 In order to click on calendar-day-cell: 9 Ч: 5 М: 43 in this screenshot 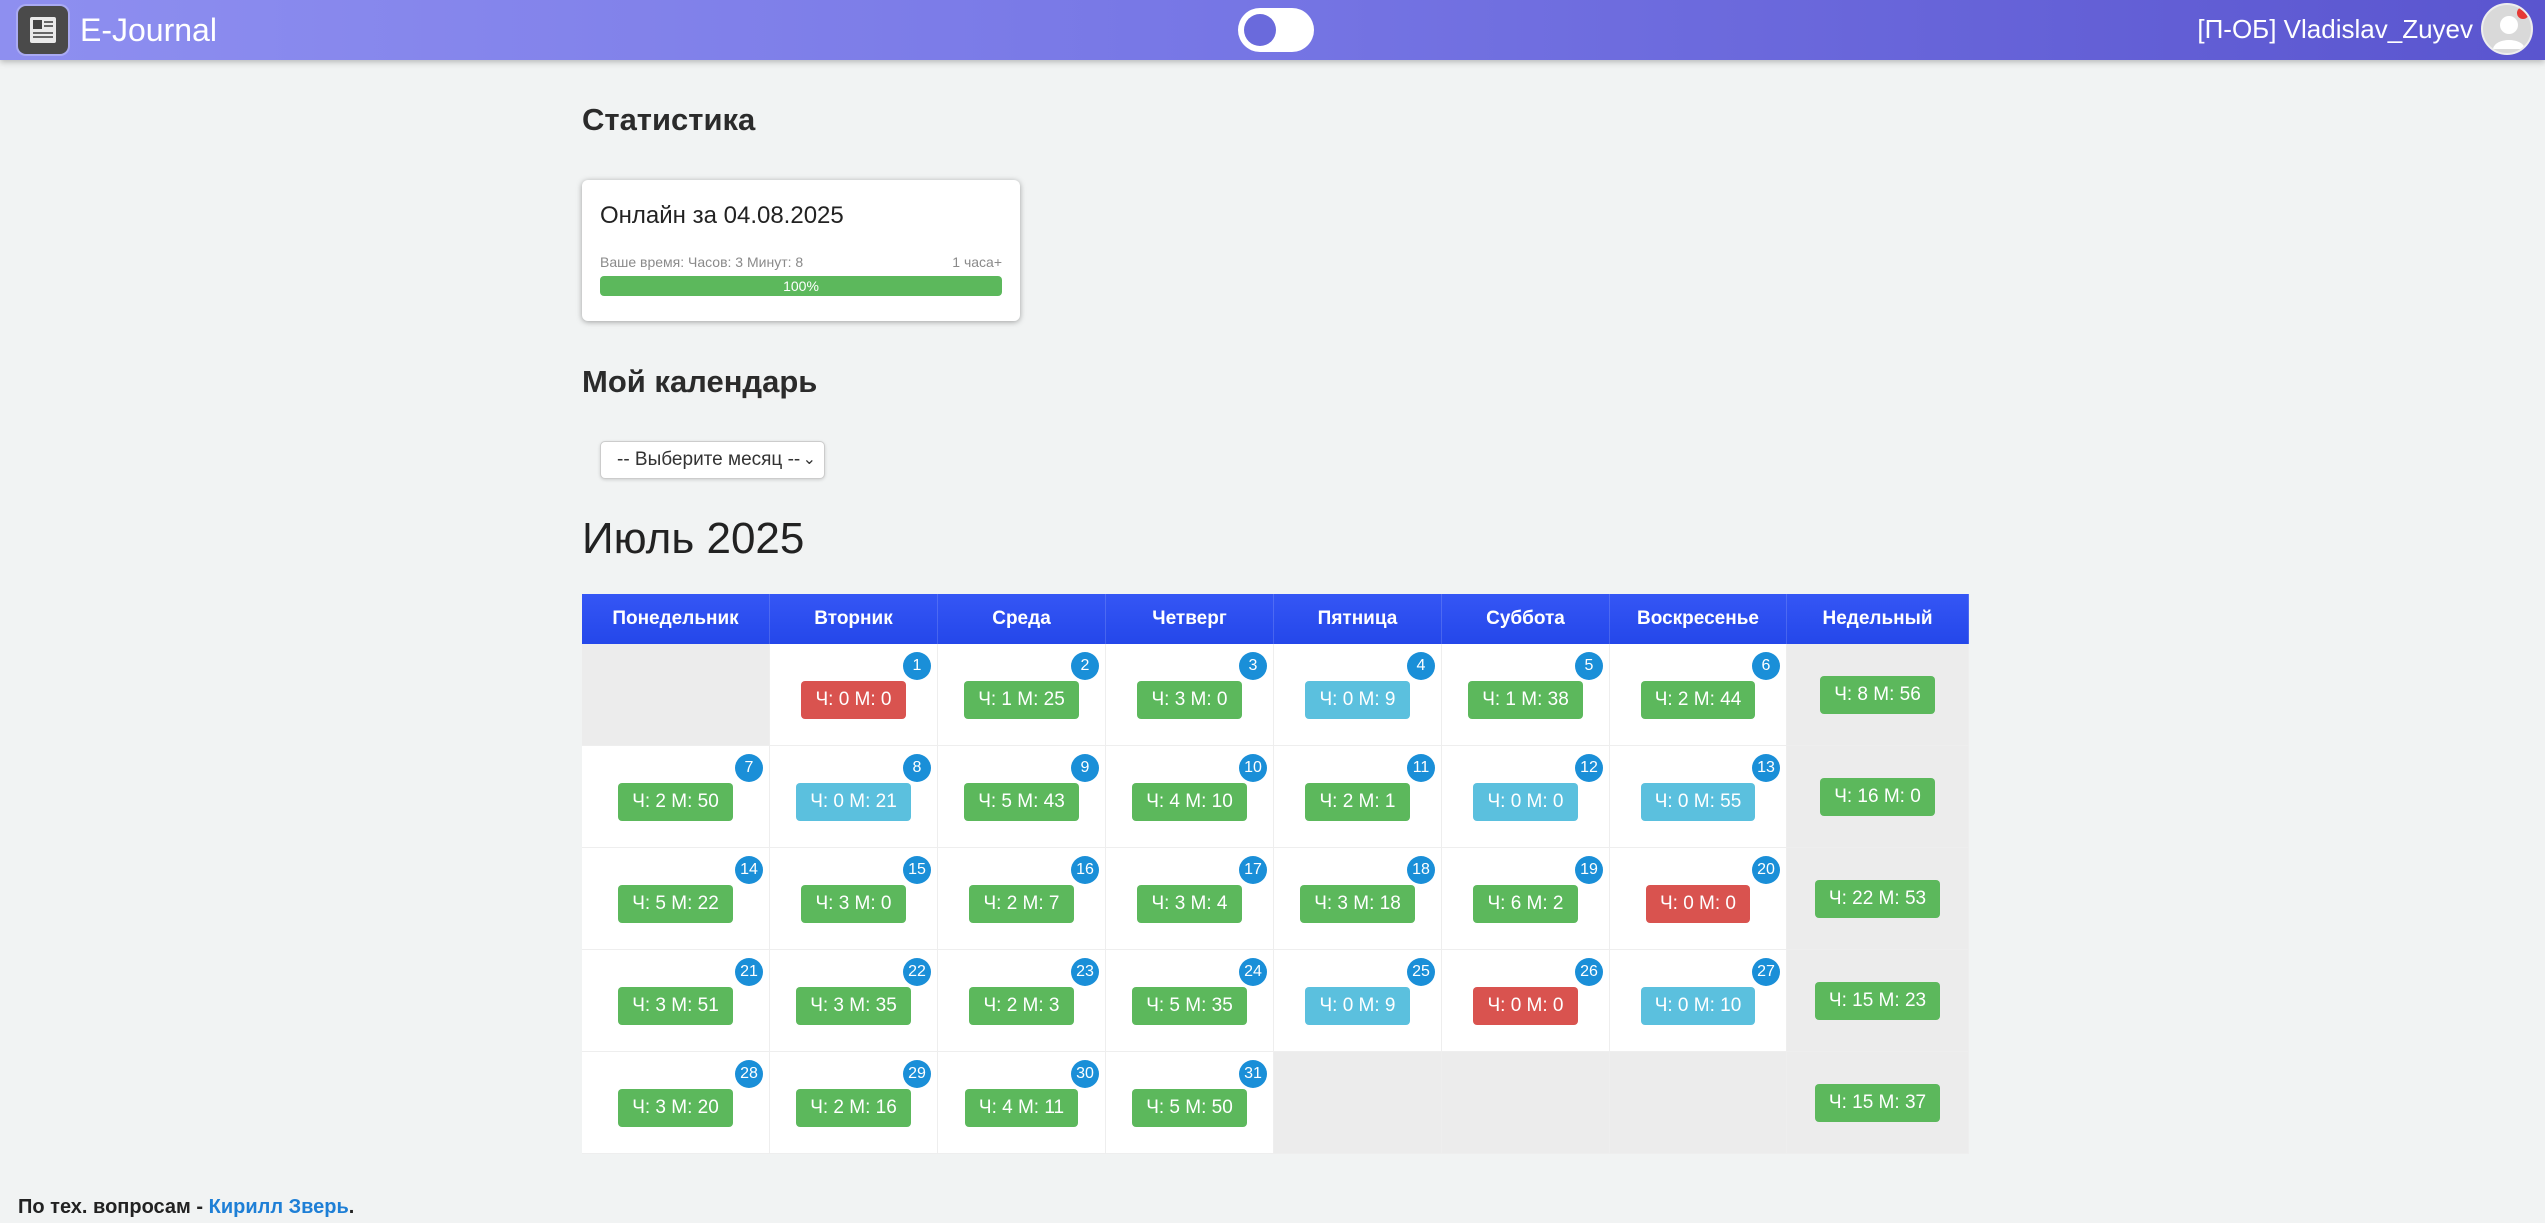, I will do `click(1022, 797)`.